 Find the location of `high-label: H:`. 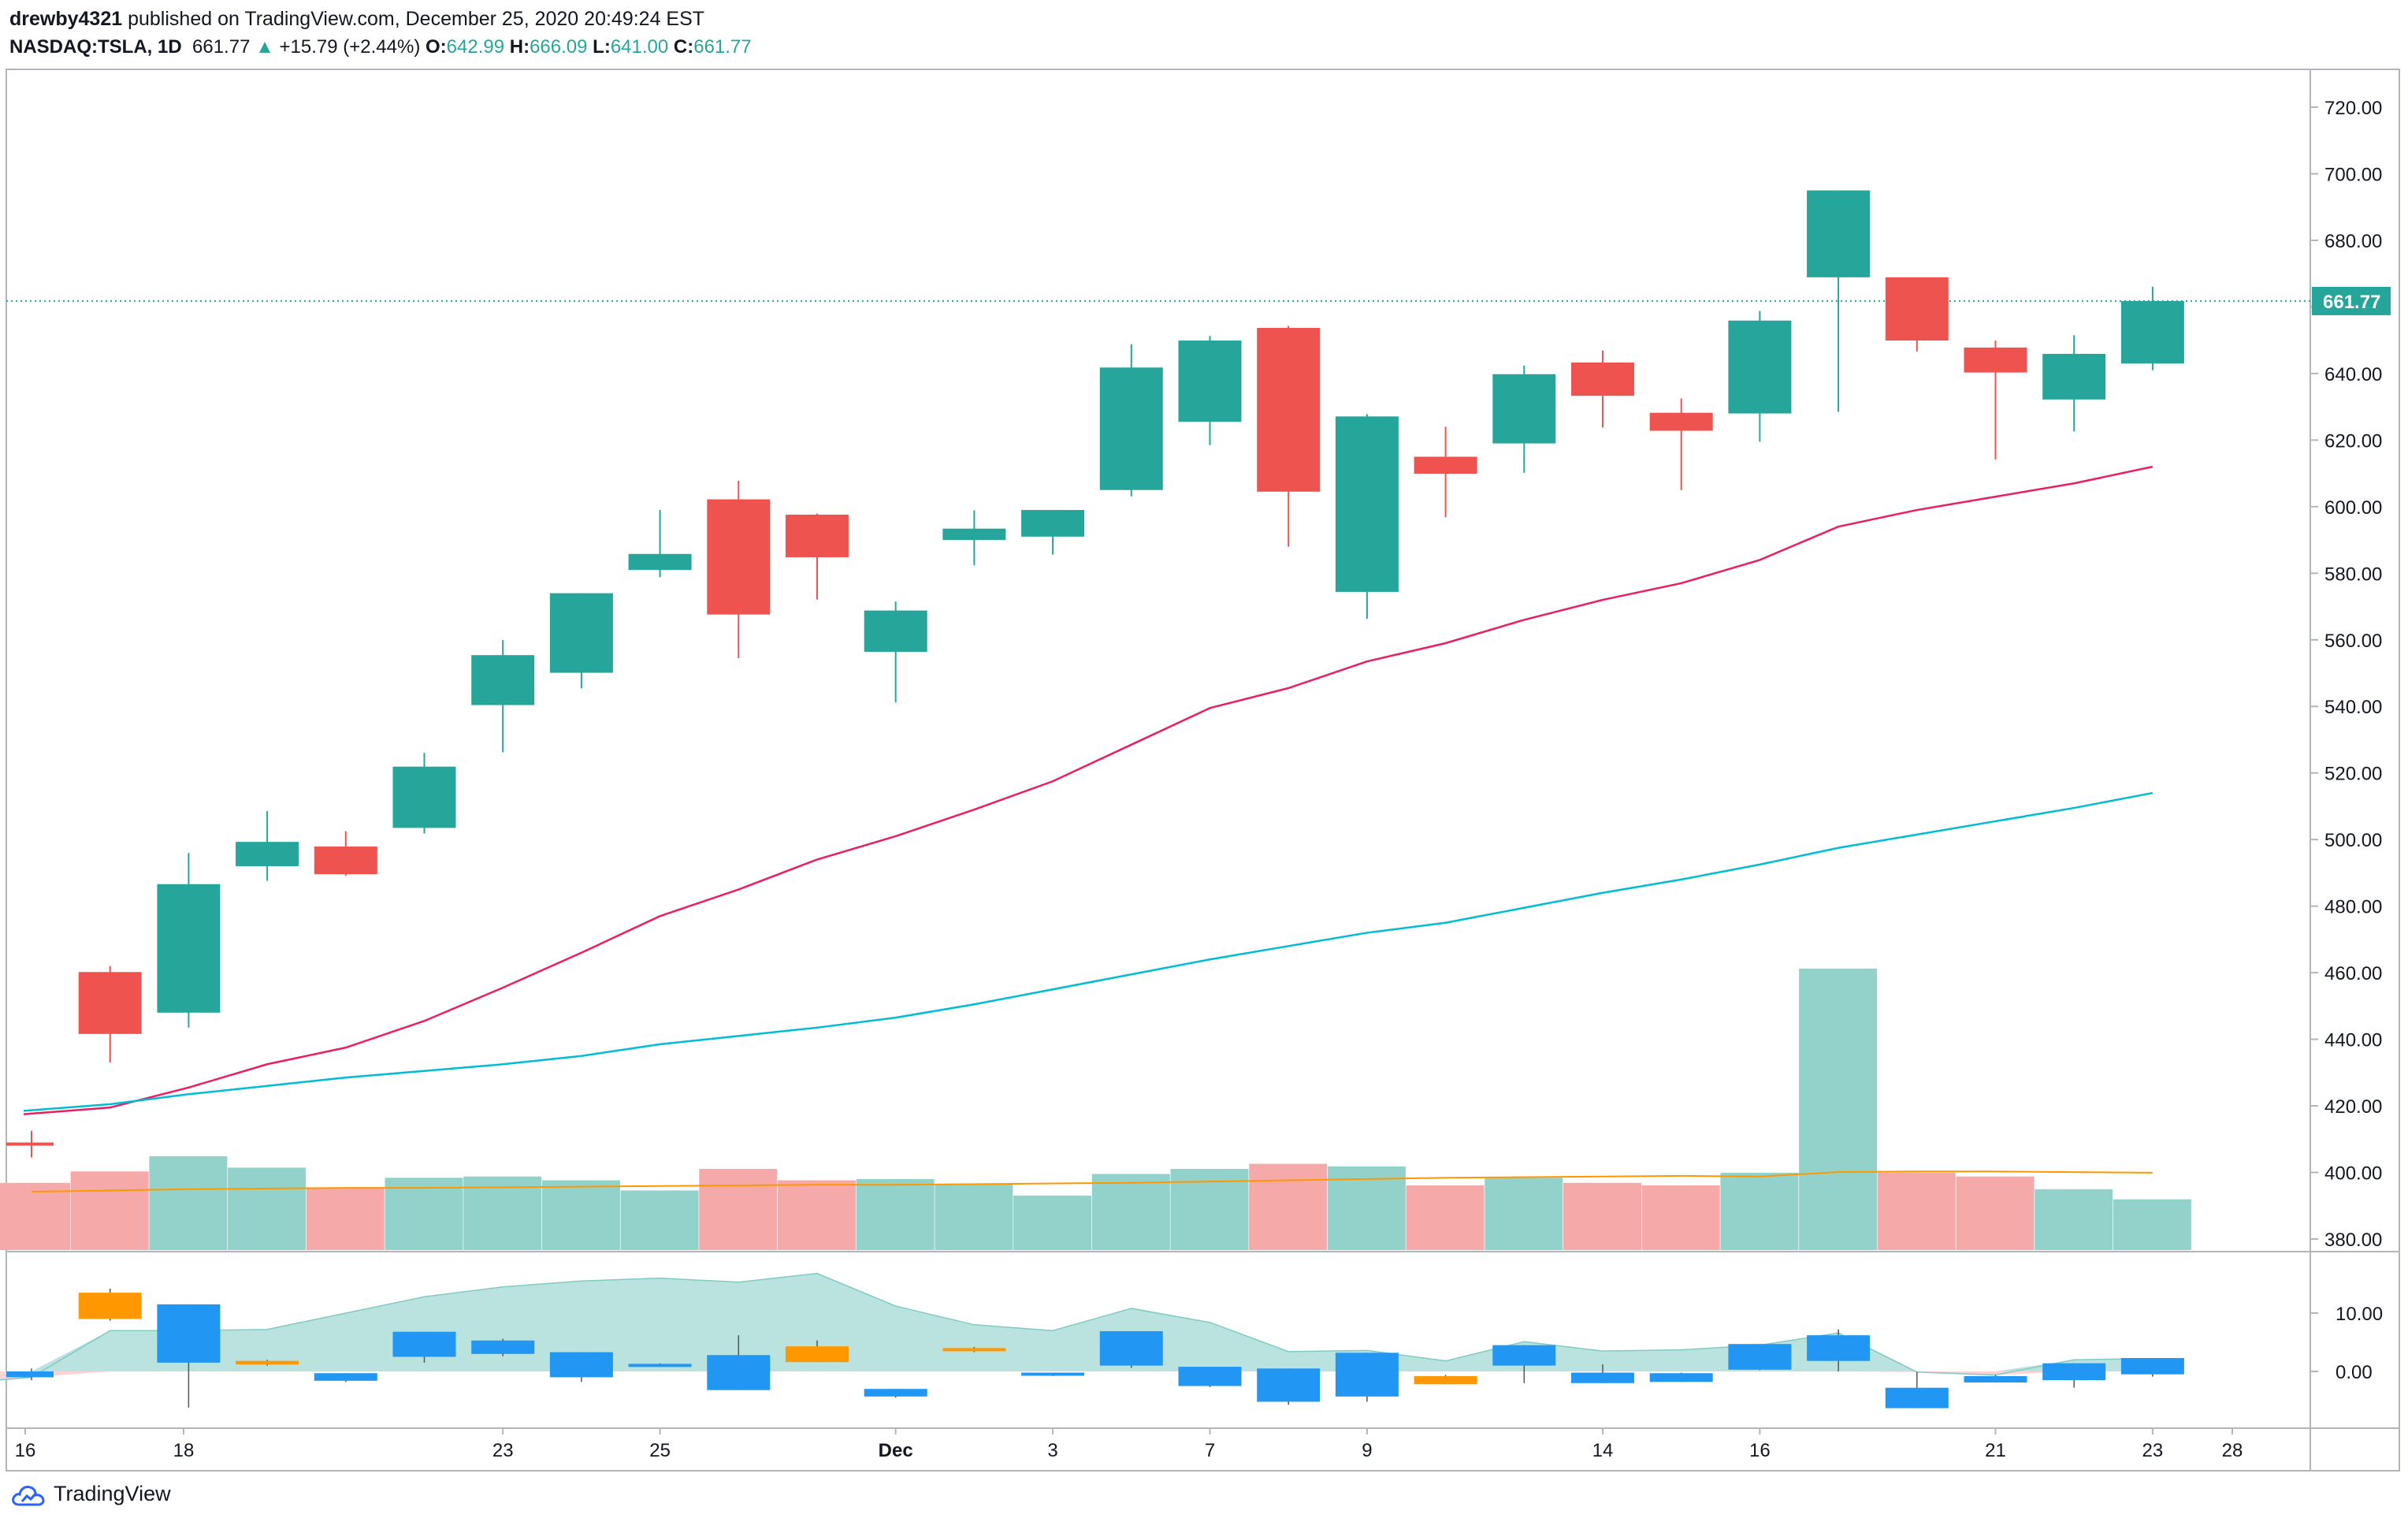

high-label: H: is located at coordinates (519, 47).